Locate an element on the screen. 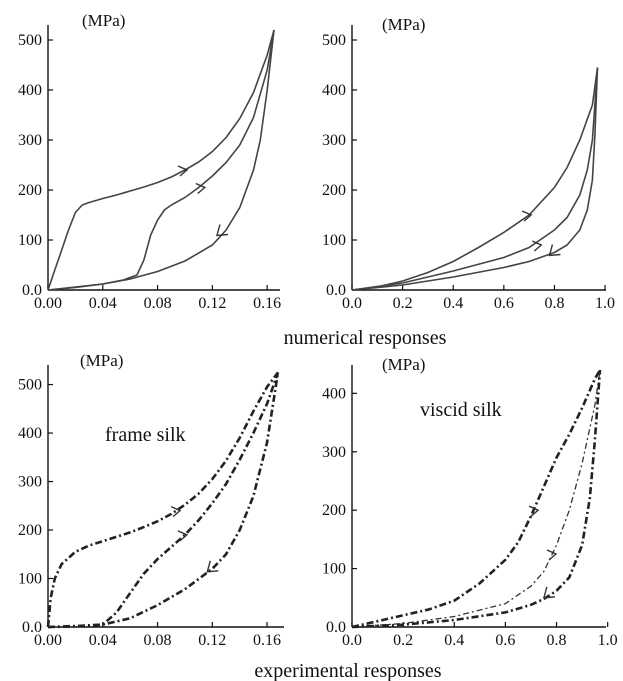 The image size is (623, 681). panel-annotation: viscid silk is located at coordinates (461, 410).